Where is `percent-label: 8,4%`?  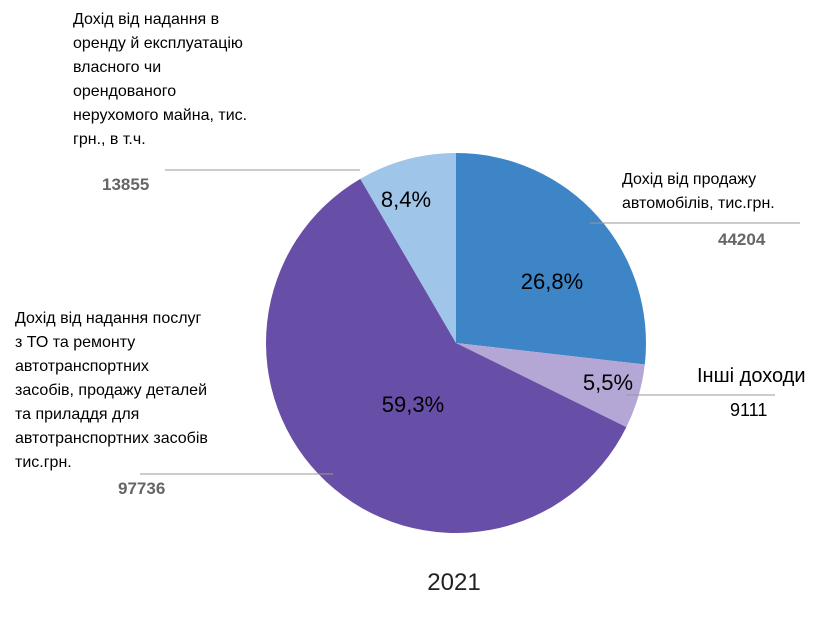 percent-label: 8,4% is located at coordinates (406, 199).